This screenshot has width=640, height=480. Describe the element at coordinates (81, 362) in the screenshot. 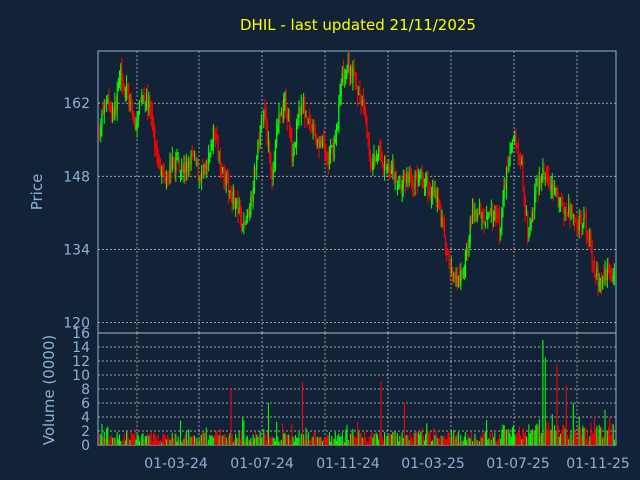

I see `volume-tick-label: 12` at that location.